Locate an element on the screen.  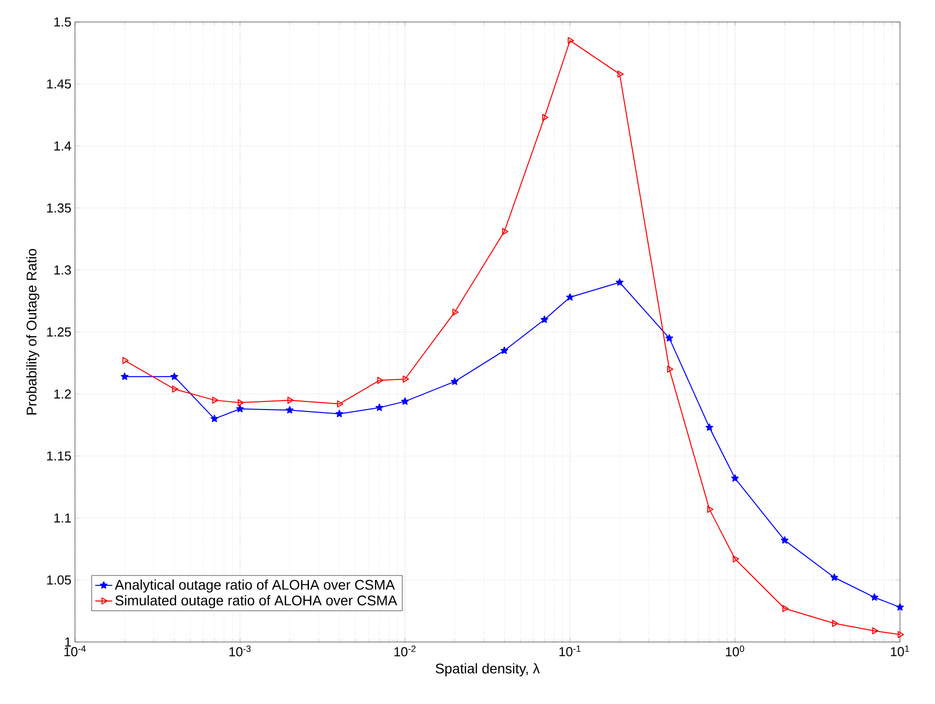
x-axis-title: Spatial density, λ is located at coordinates (488, 669).